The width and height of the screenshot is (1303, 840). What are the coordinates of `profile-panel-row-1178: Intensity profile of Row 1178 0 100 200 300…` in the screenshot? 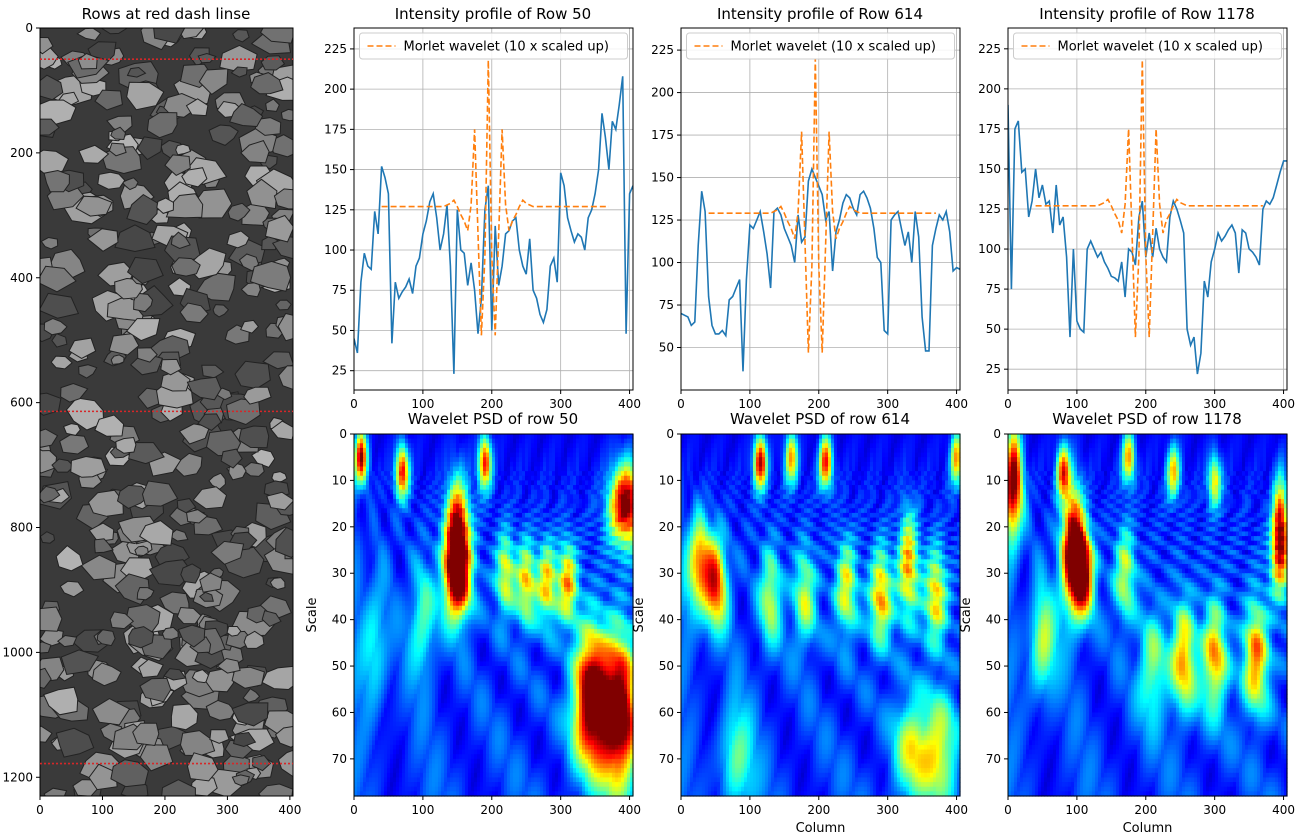 It's located at (1136, 208).